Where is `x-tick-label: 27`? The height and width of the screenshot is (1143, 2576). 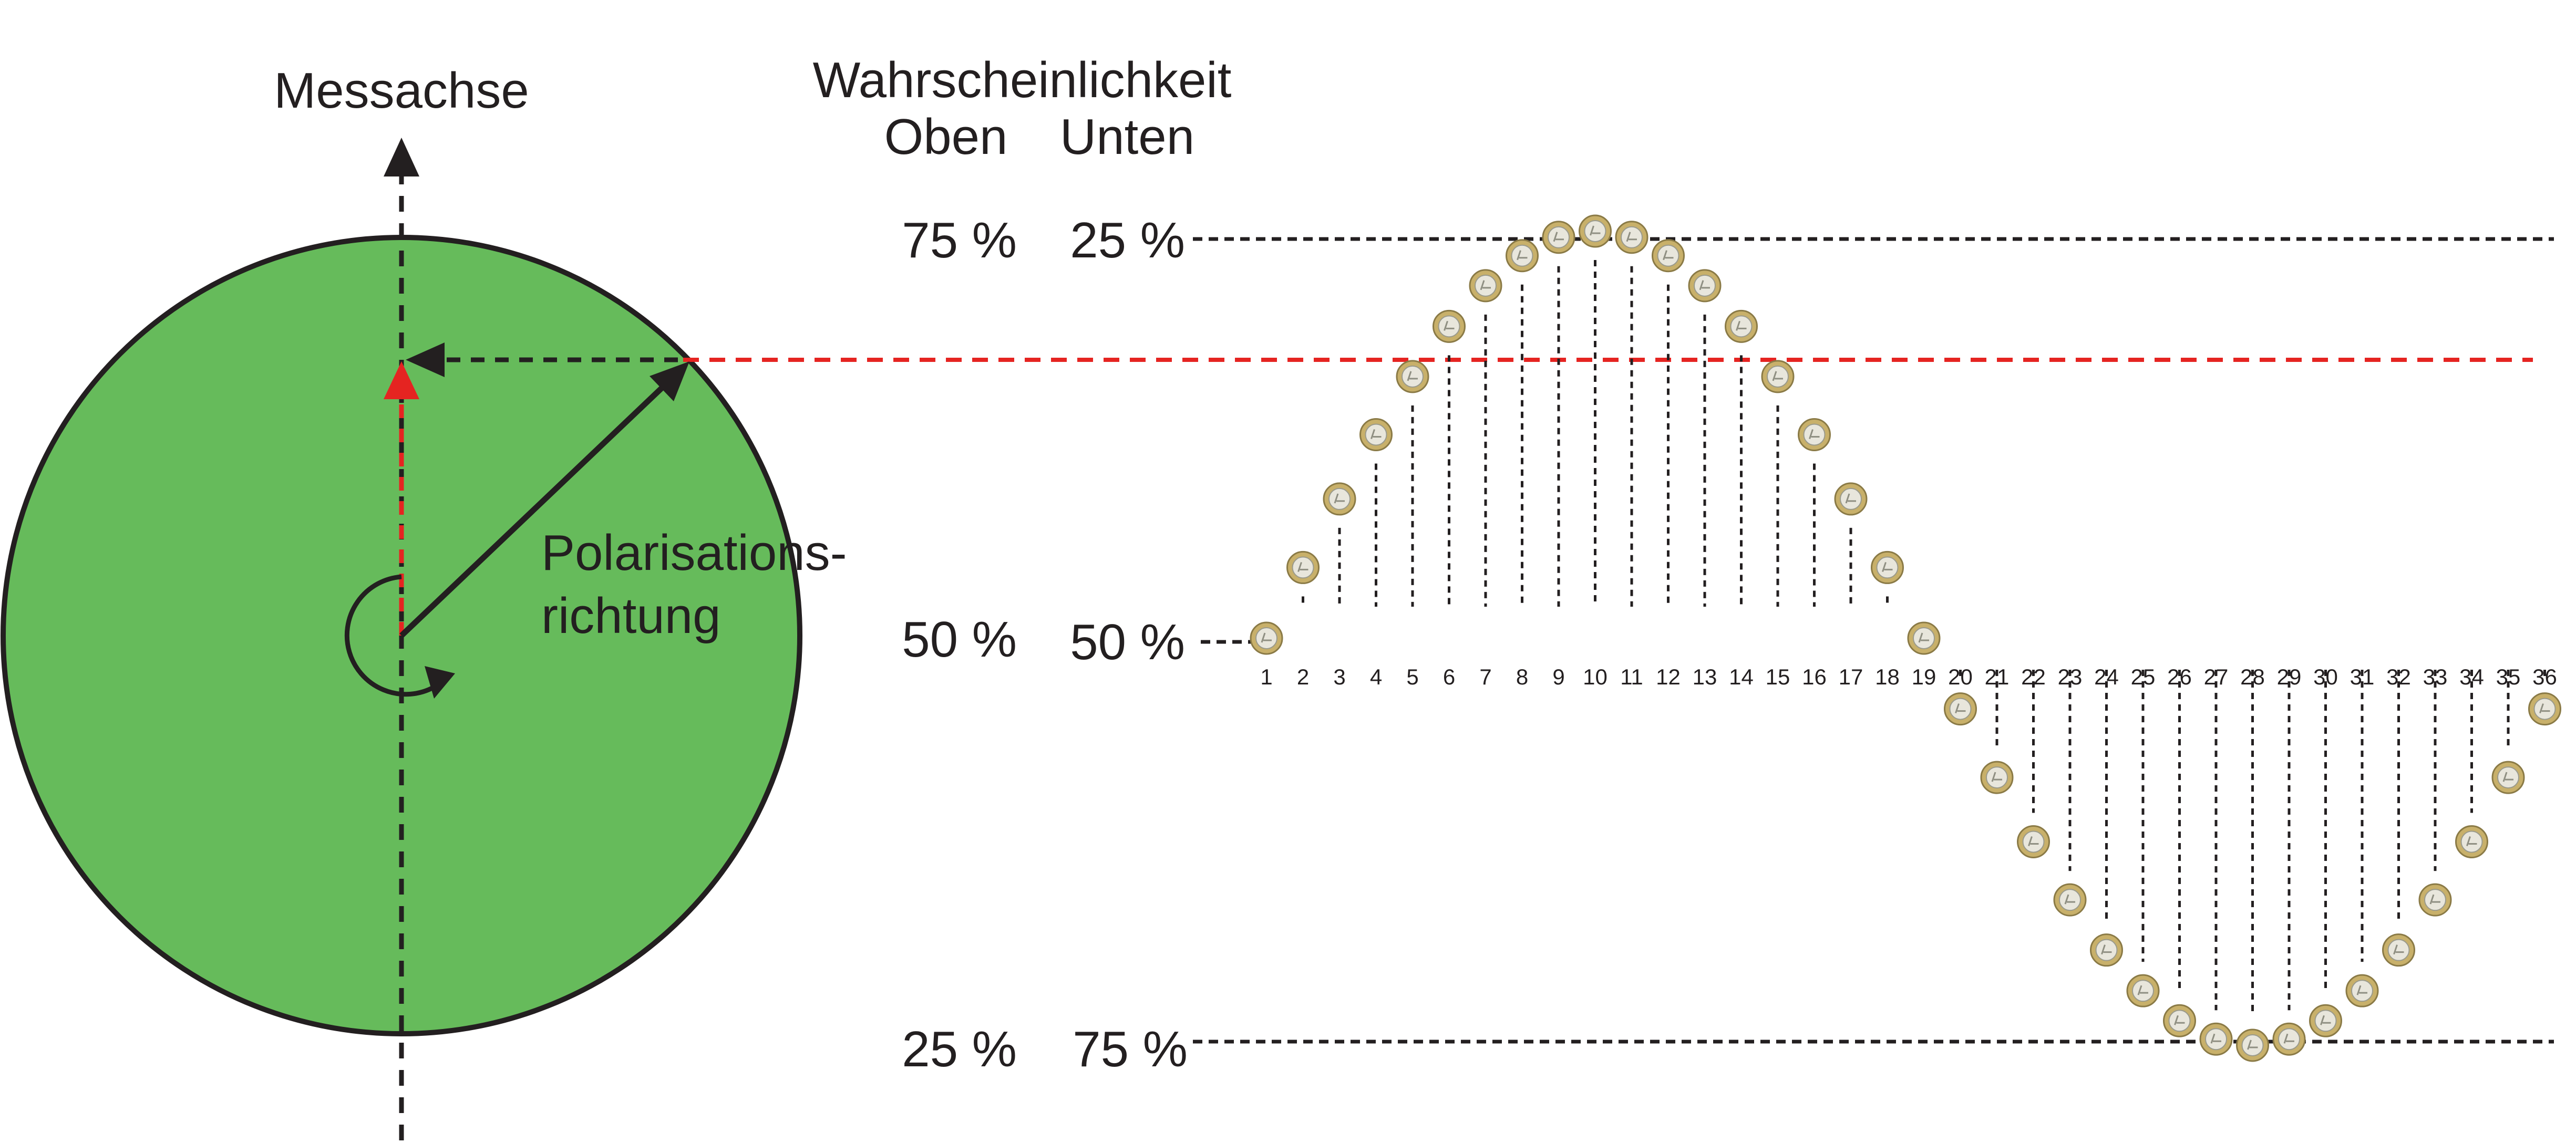 x-tick-label: 27 is located at coordinates (2216, 676).